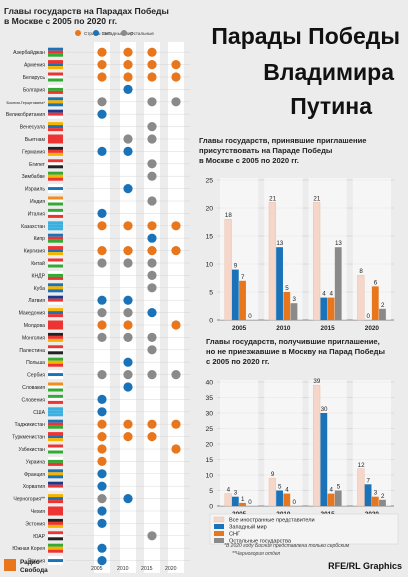 The width and height of the screenshot is (408, 577). I want to click on data-label: 13, so click(279, 243).